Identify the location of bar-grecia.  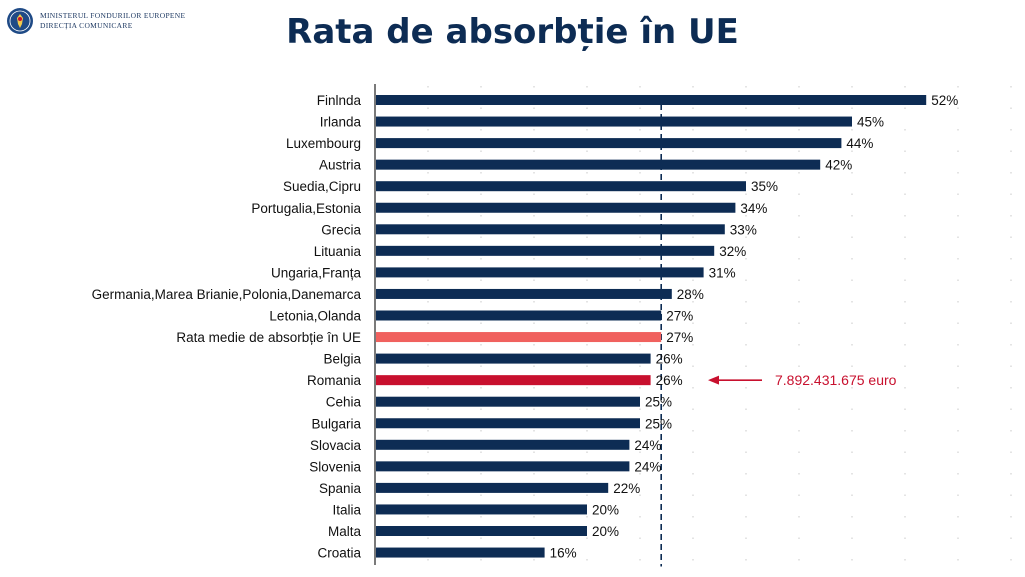
(550, 229).